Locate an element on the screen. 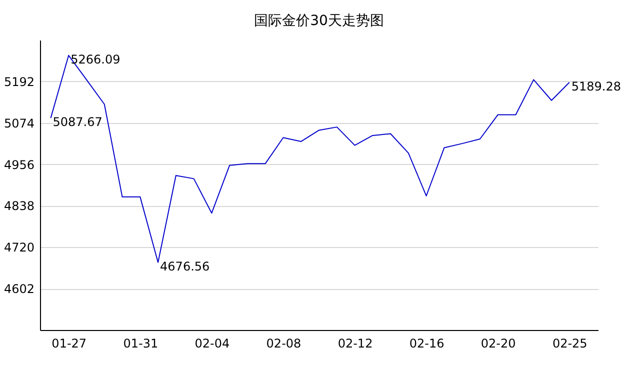 The image size is (638, 370). x-tick-label: 02-16 is located at coordinates (426, 343).